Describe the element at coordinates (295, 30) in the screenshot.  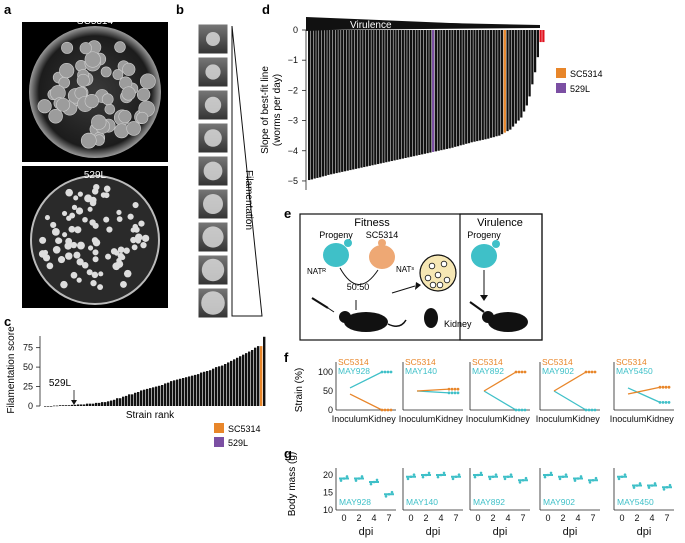
I see `d-ytick-label: 0` at that location.